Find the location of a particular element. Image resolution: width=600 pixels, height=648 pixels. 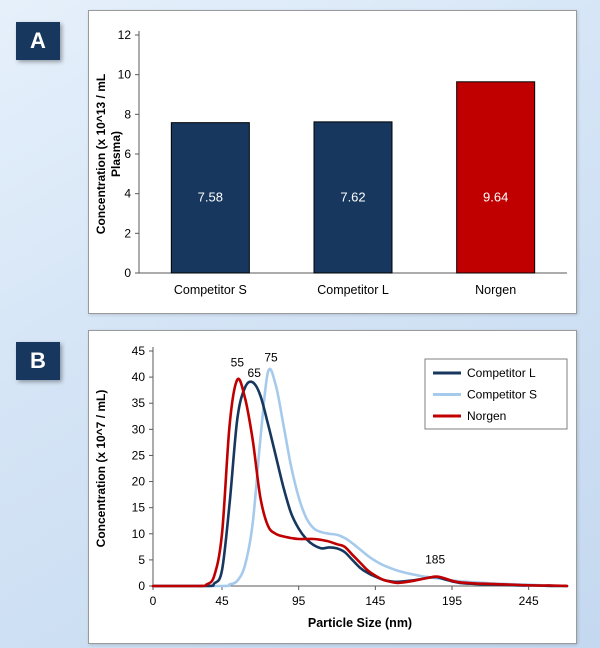

panel-a-label: A is located at coordinates (38, 41).